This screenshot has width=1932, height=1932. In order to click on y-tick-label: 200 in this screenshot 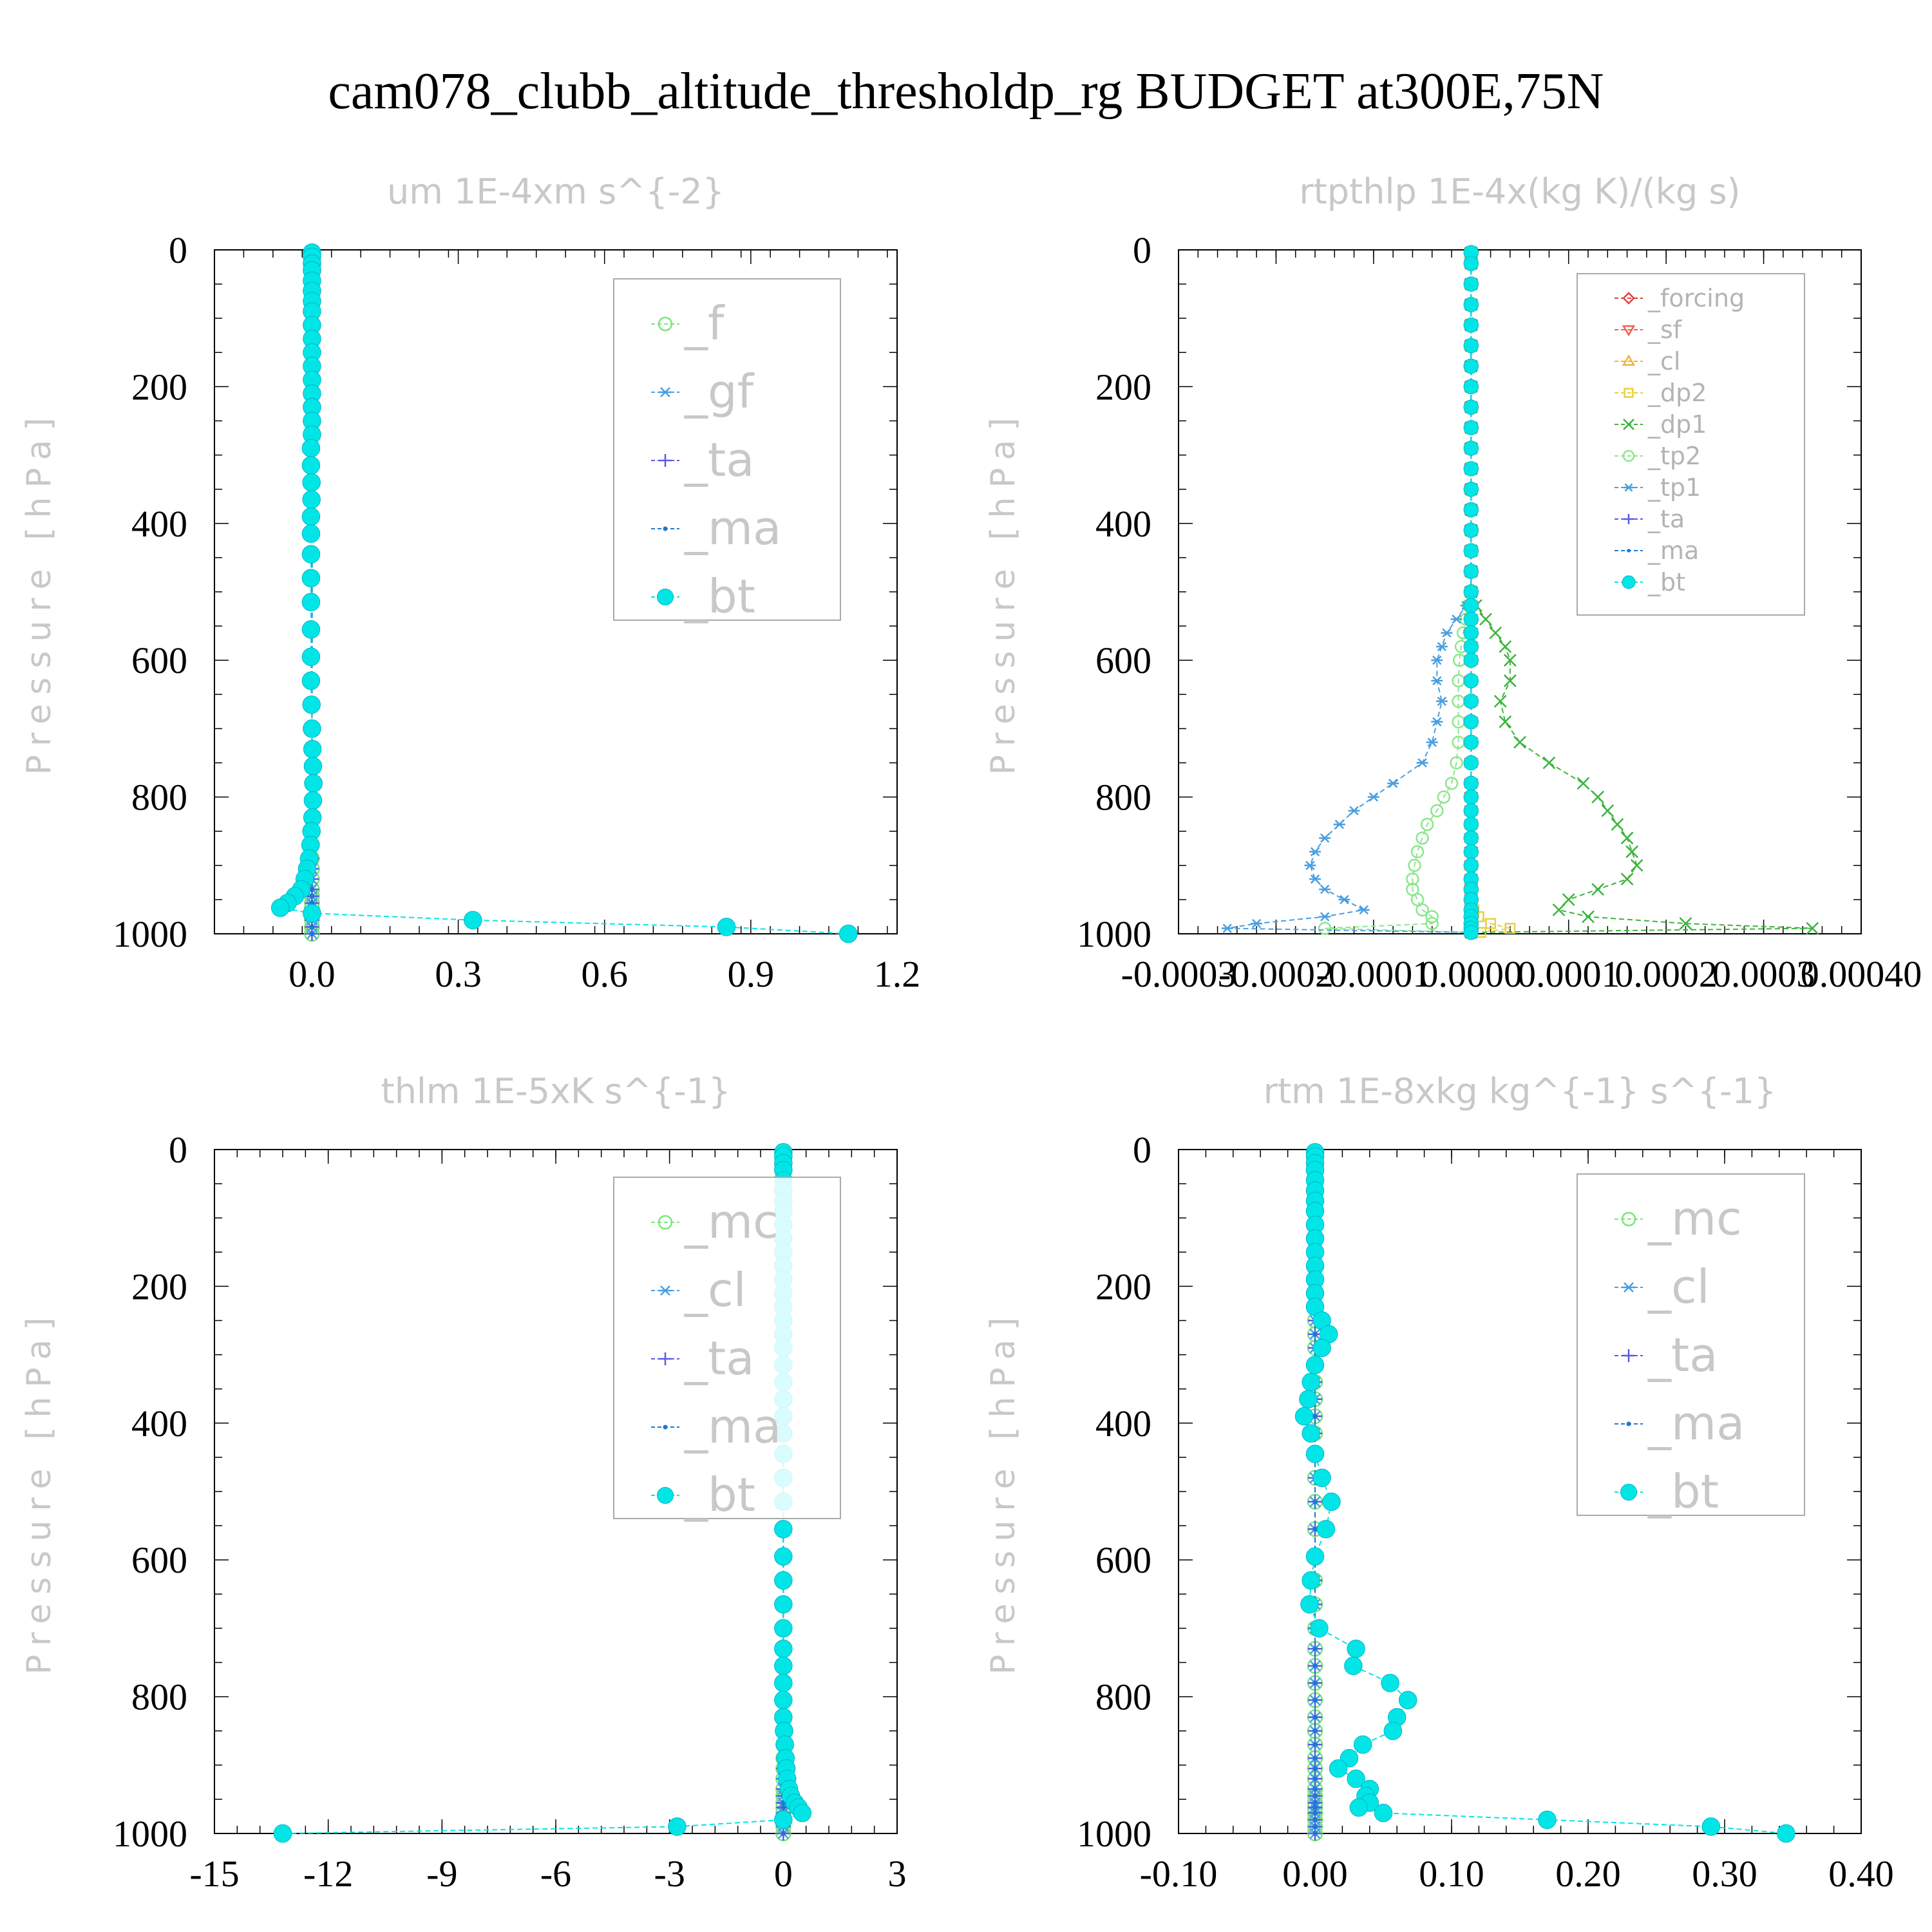, I will do `click(1123, 1286)`.